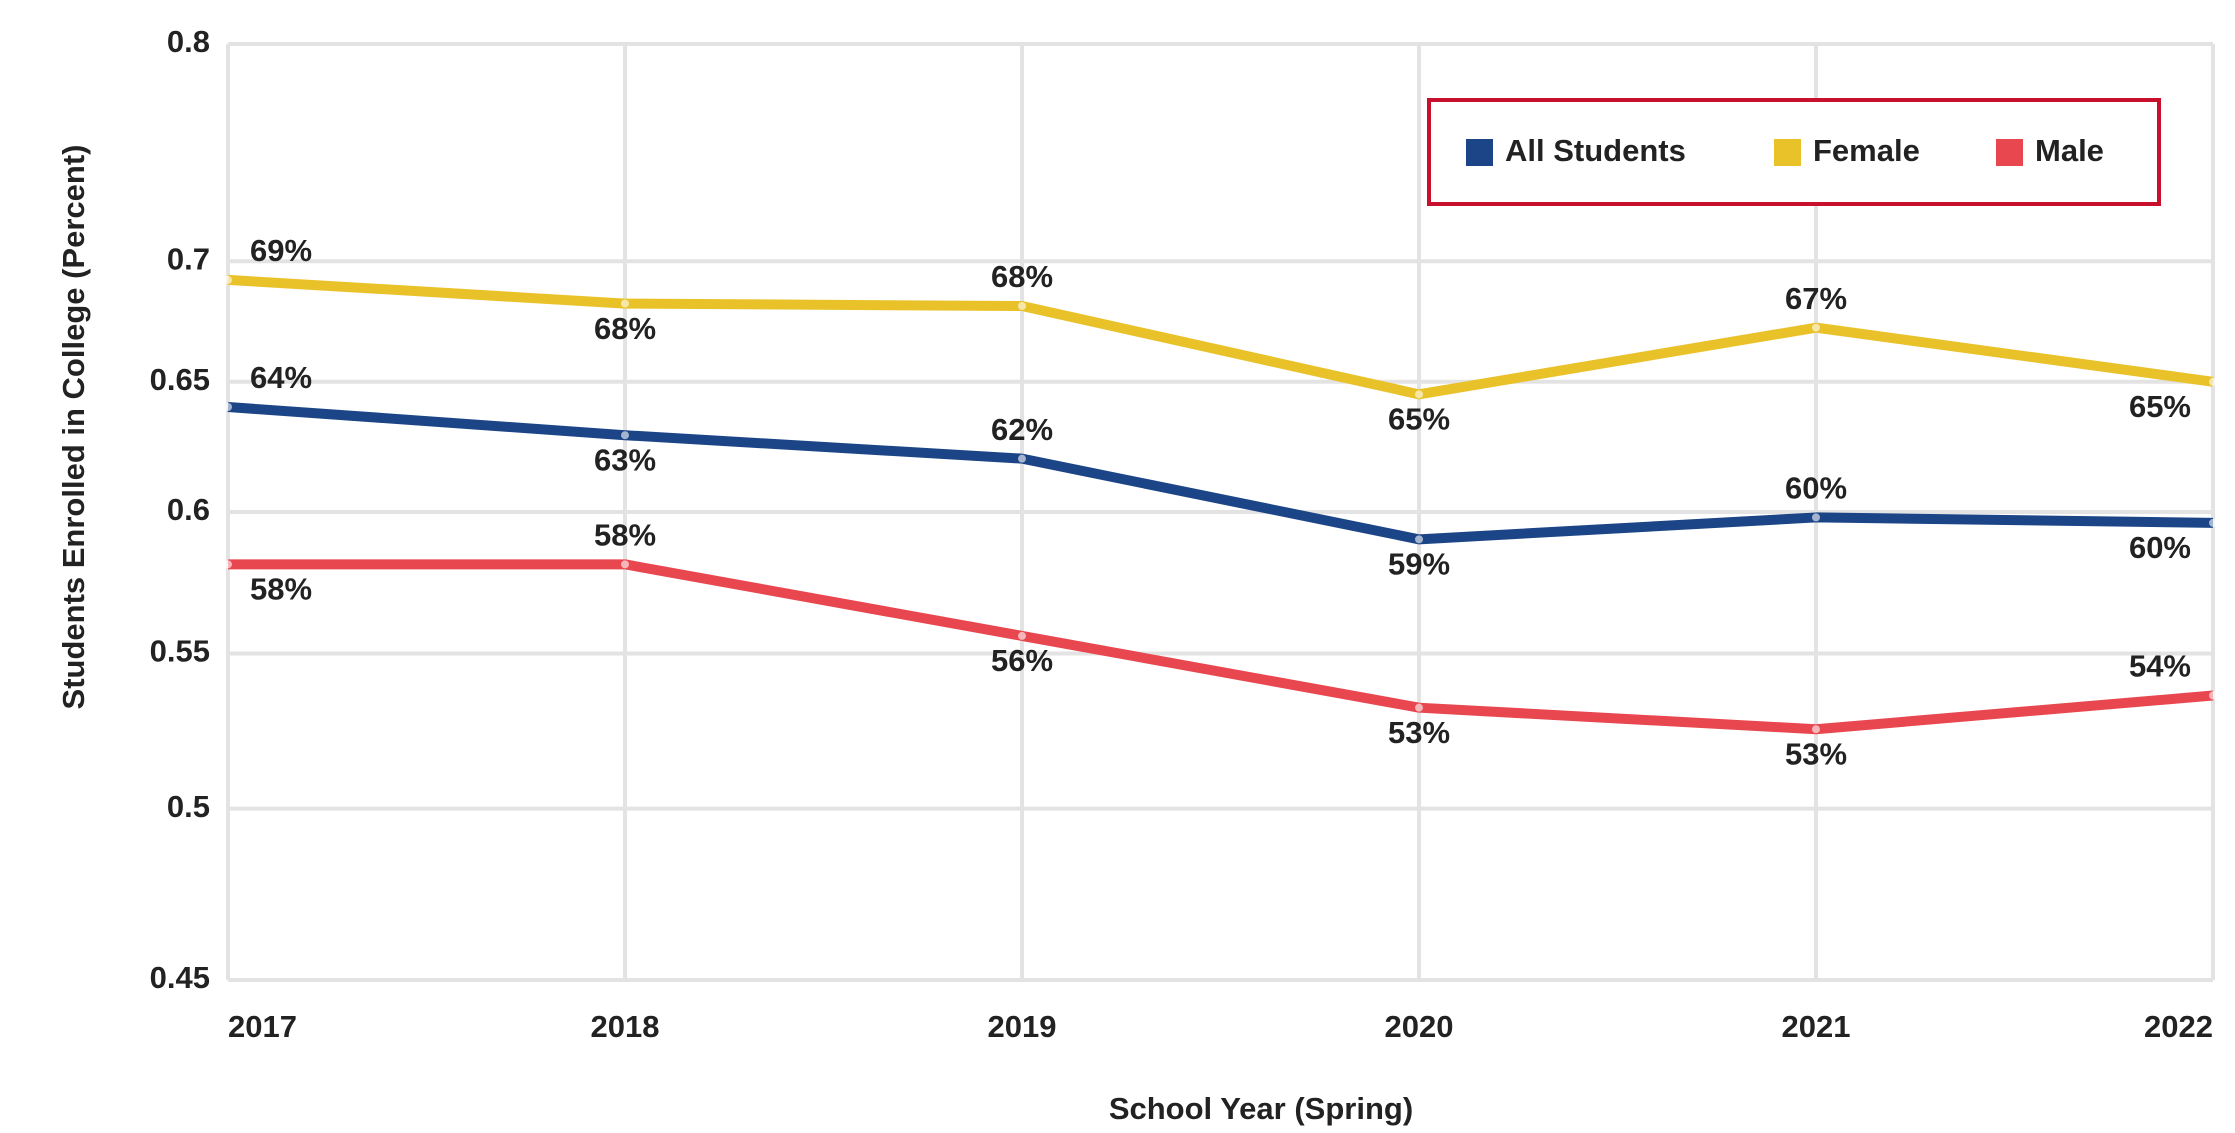 This screenshot has width=2235, height=1133. I want to click on data-label: 56%, so click(1022, 660).